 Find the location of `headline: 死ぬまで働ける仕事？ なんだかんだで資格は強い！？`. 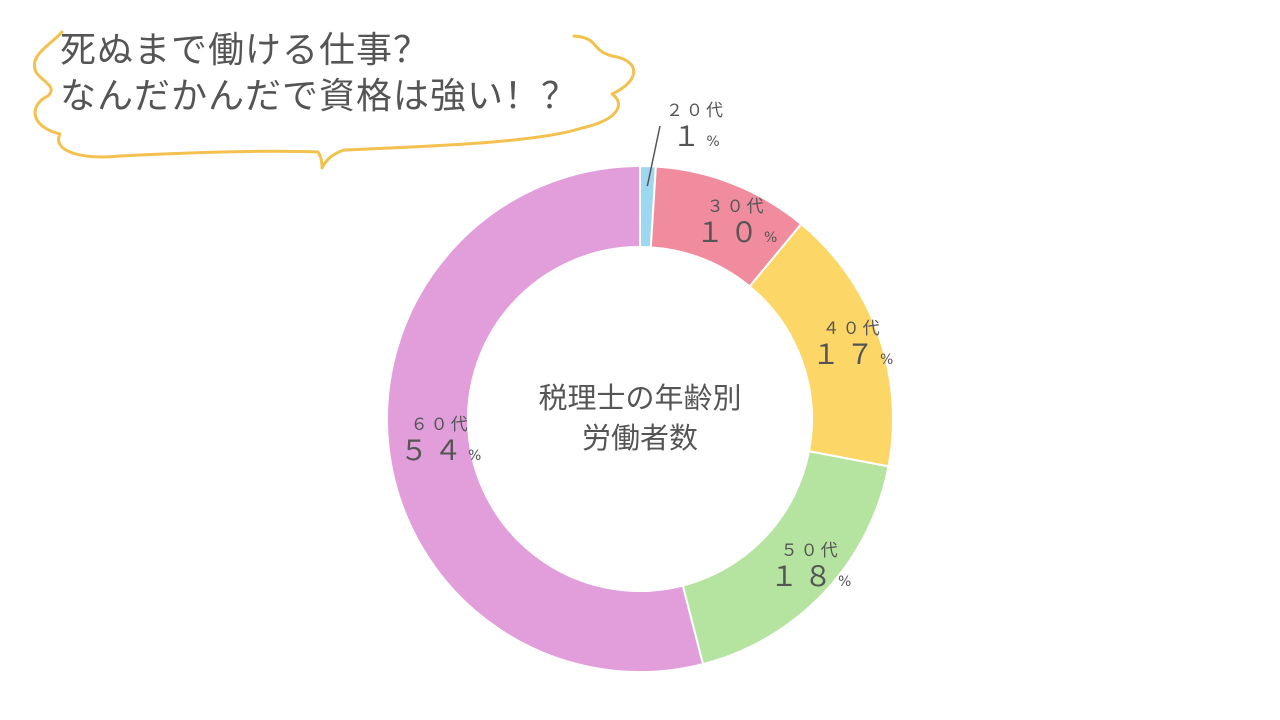

headline: 死ぬまで働ける仕事？ なんだかんだで資格は強い！？ is located at coordinates (319, 74).